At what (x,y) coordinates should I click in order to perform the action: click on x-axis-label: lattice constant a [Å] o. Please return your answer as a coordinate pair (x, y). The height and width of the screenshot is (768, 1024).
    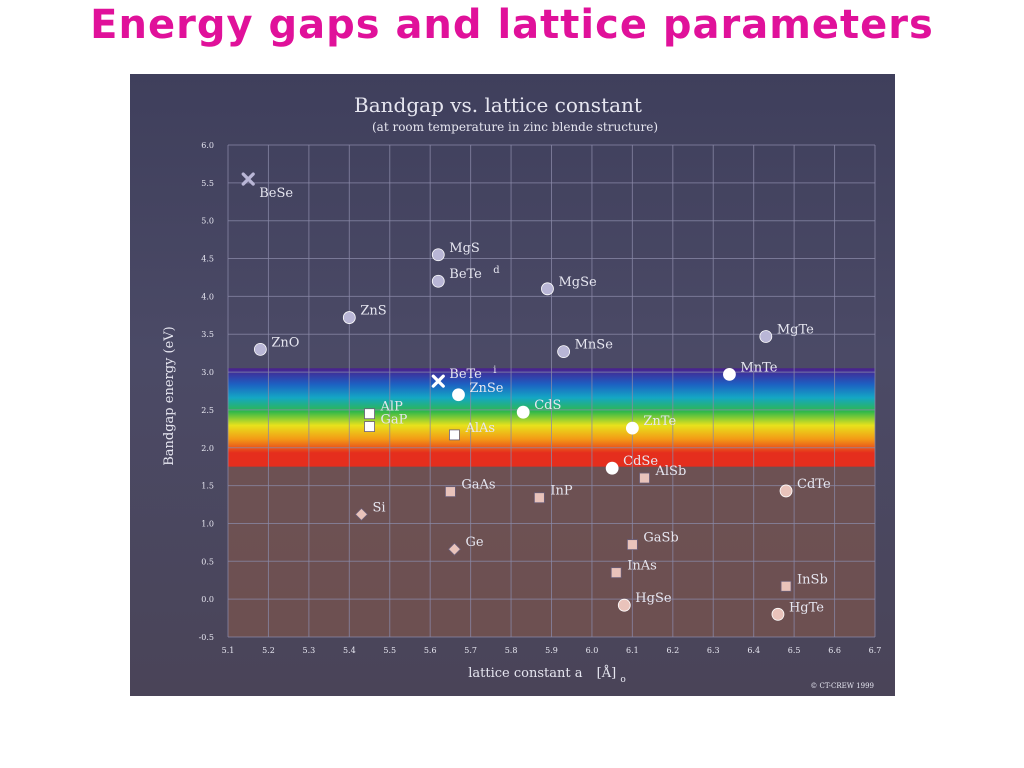
    Looking at the image, I should click on (546, 675).